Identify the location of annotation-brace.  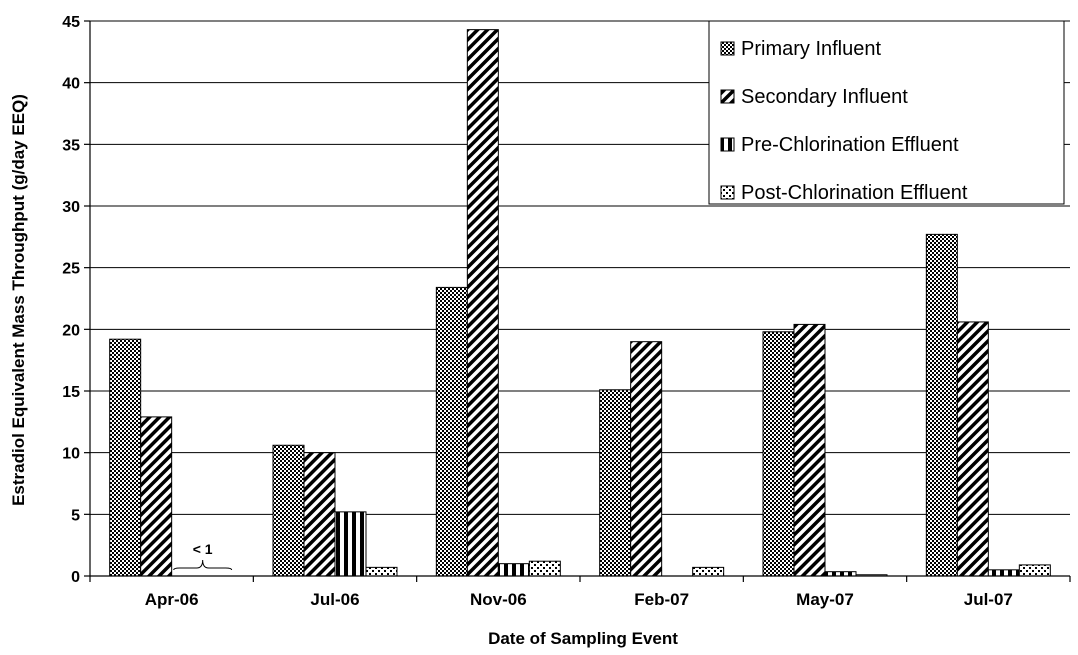
(203, 565).